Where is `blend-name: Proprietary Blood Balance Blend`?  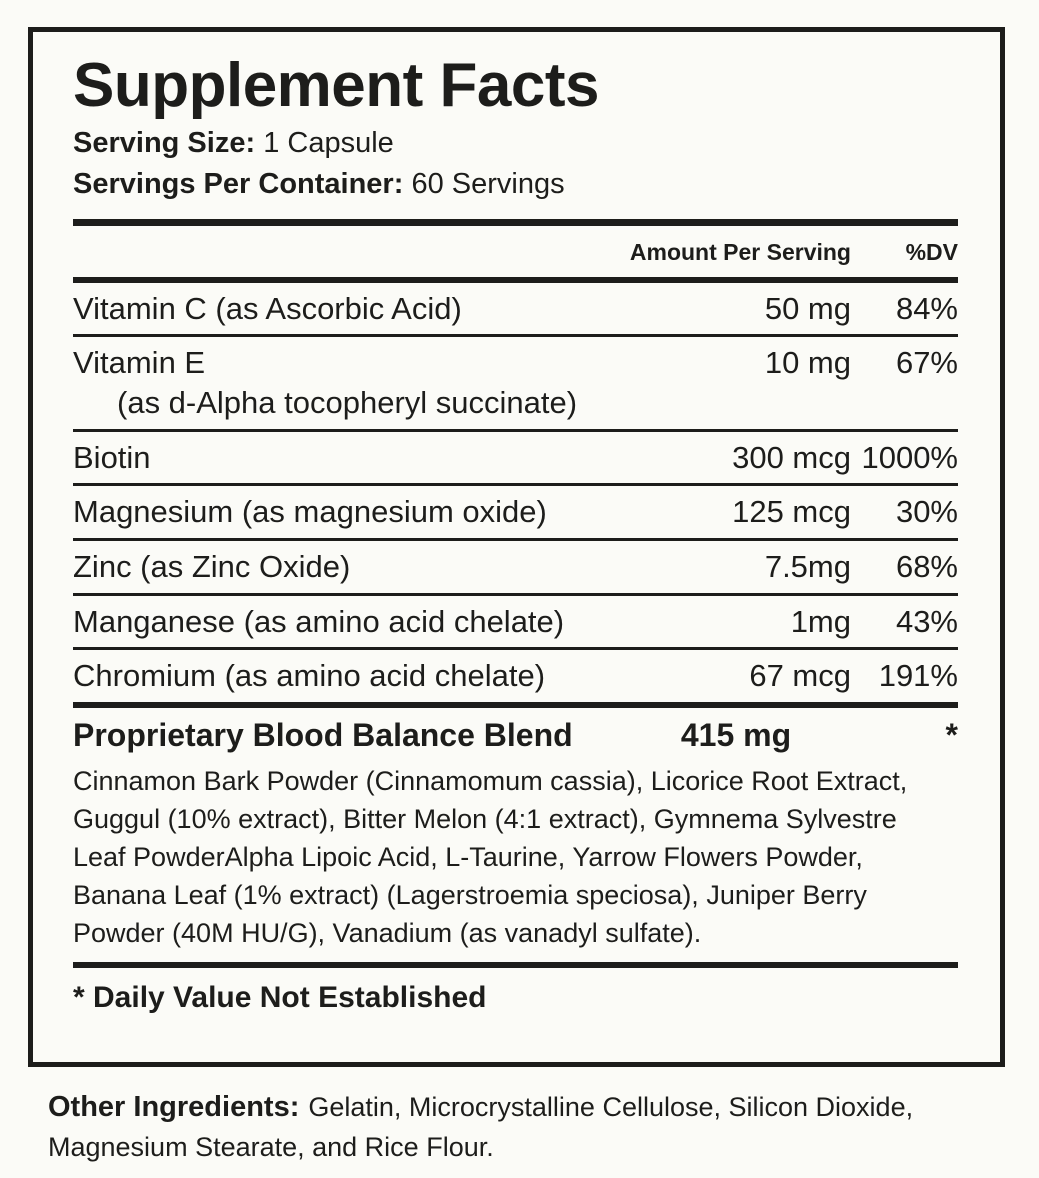
blend-name: Proprietary Blood Balance Blend is located at coordinates (323, 734).